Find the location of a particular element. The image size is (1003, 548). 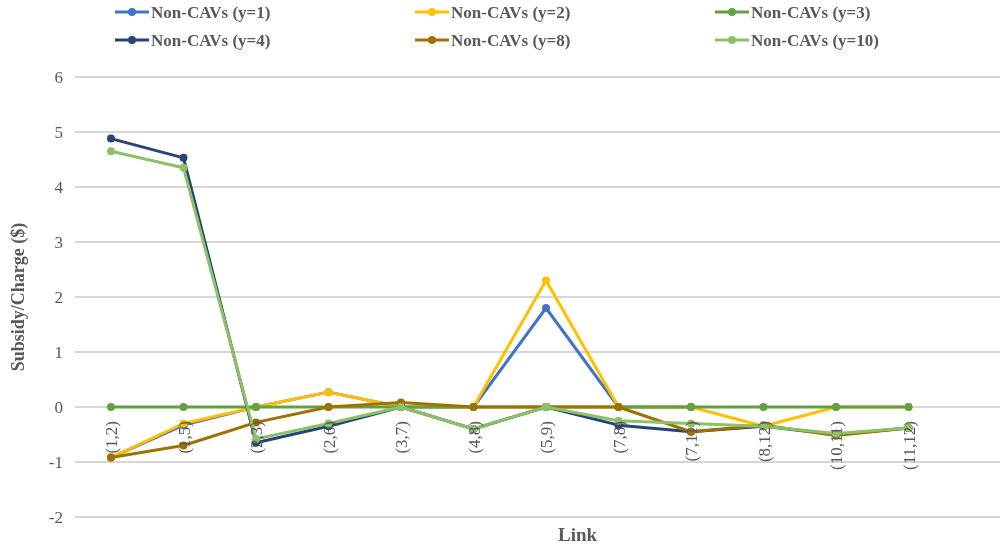

y-tick-label: 2 is located at coordinates (58, 297).